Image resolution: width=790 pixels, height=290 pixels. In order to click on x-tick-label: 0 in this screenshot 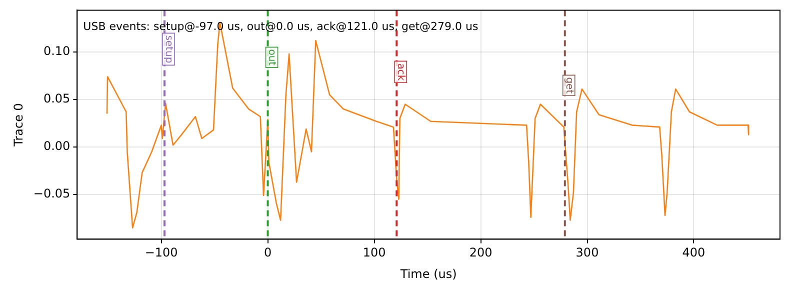, I will do `click(268, 253)`.